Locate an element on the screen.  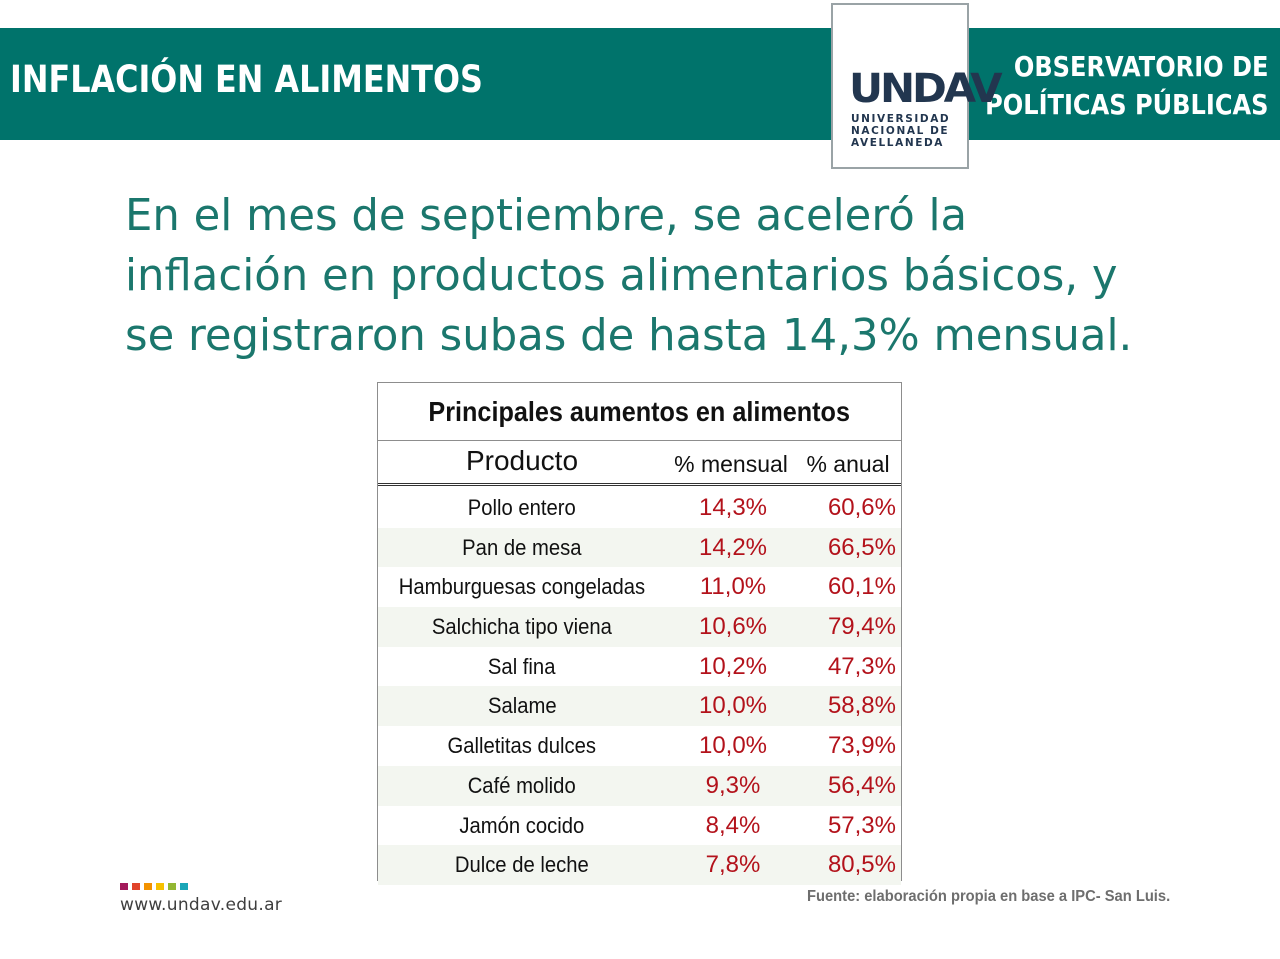
cell-monthly: 7,8% is located at coordinates (733, 865).